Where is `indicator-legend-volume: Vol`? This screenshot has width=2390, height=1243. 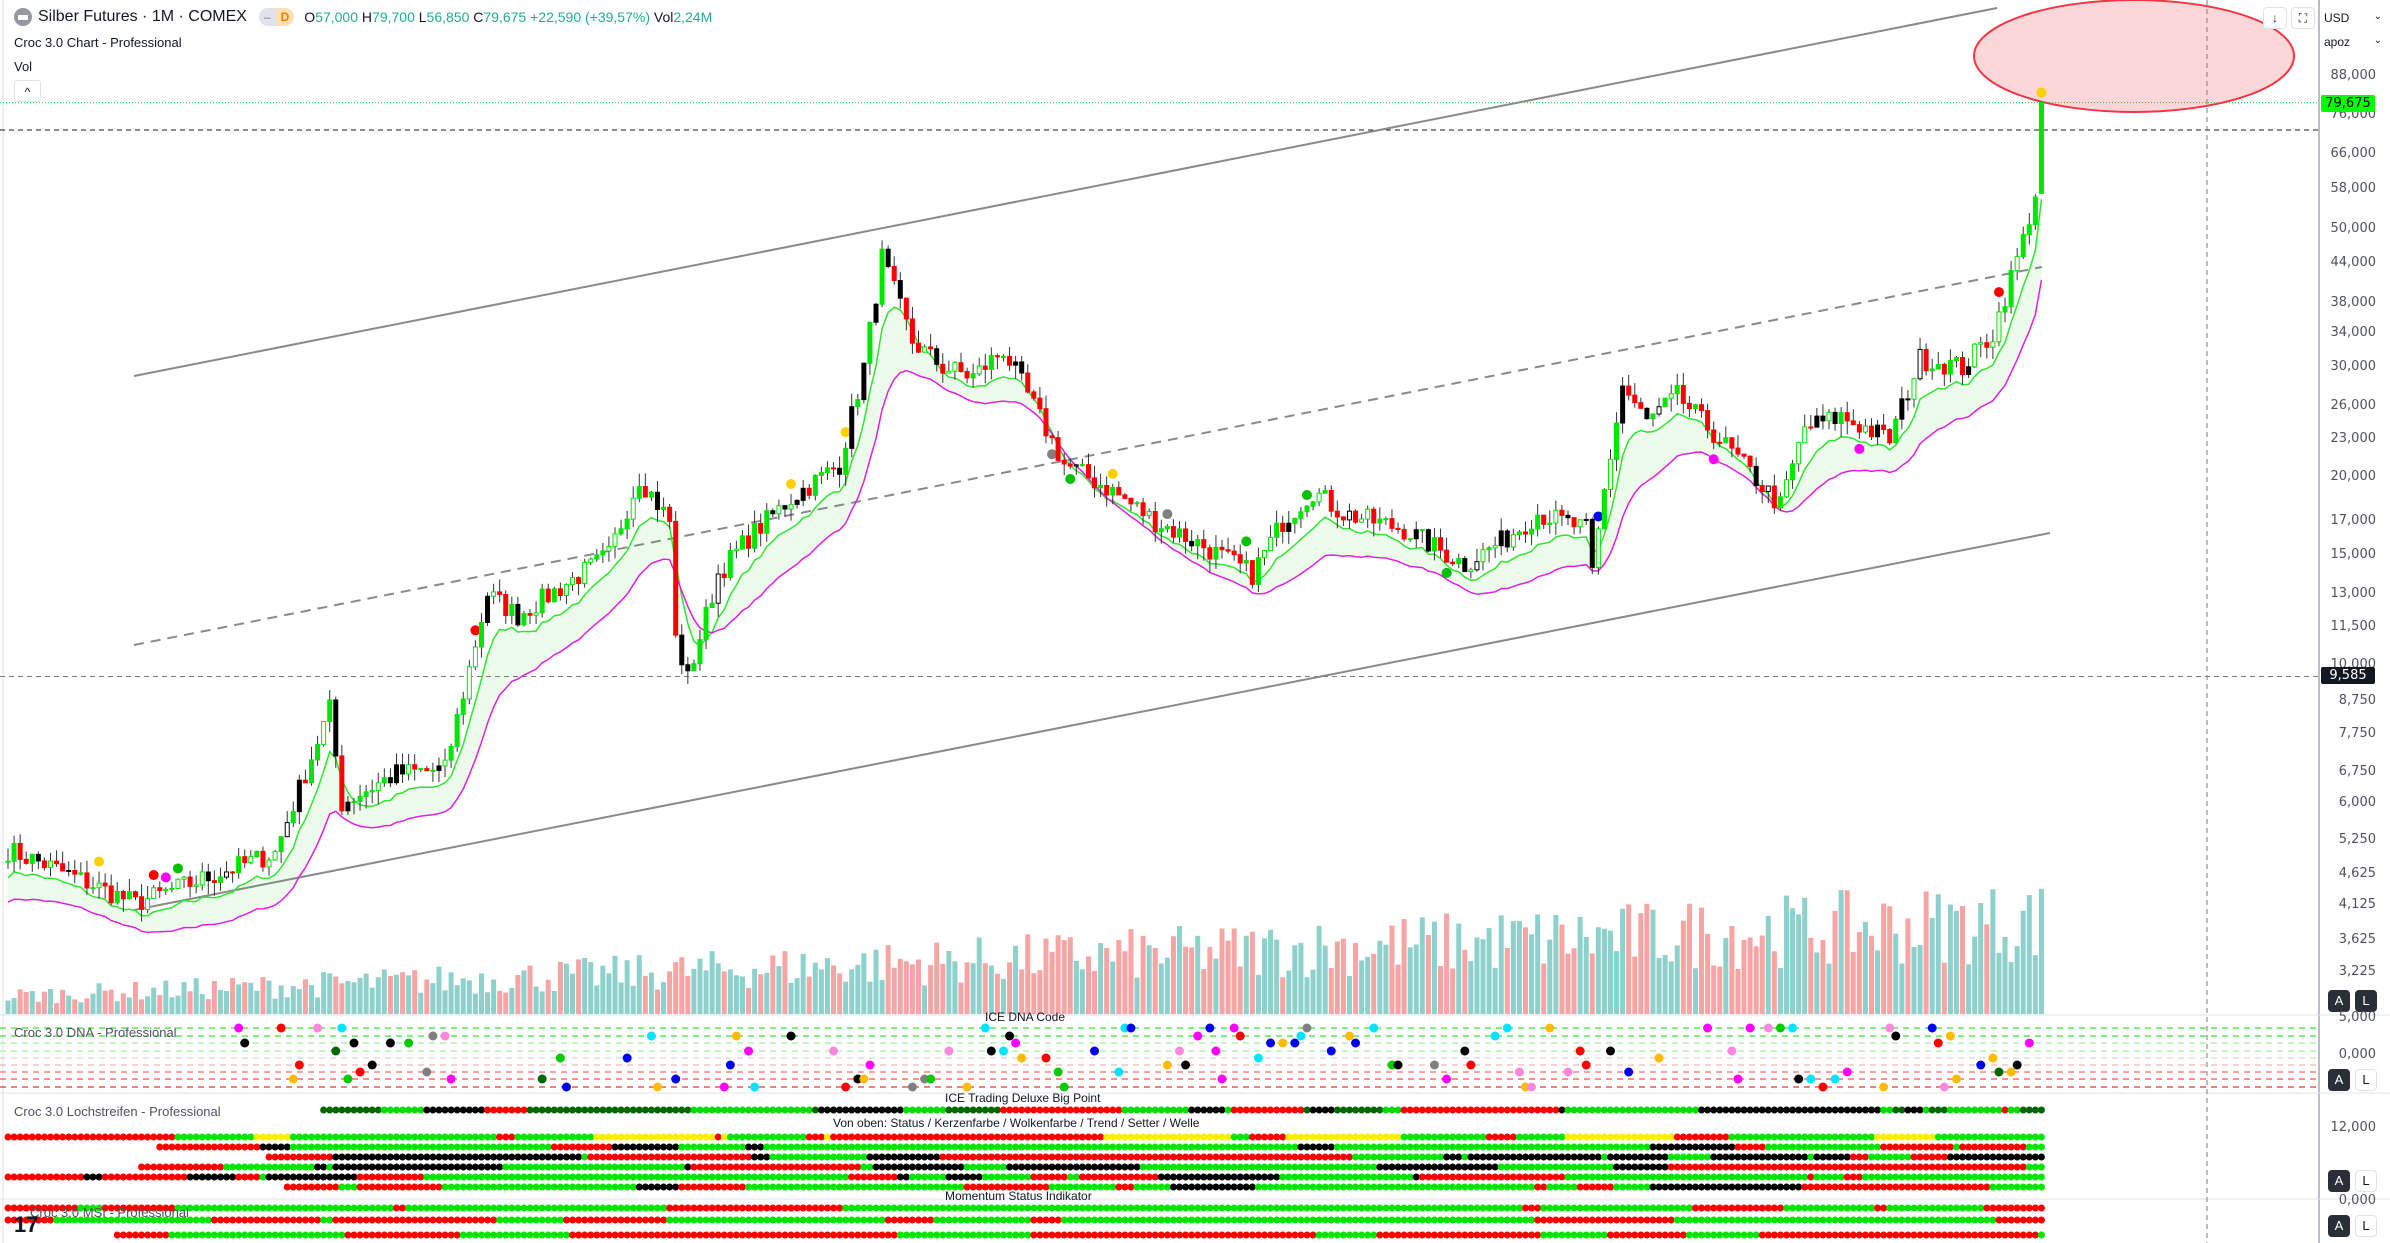 indicator-legend-volume: Vol is located at coordinates (23, 66).